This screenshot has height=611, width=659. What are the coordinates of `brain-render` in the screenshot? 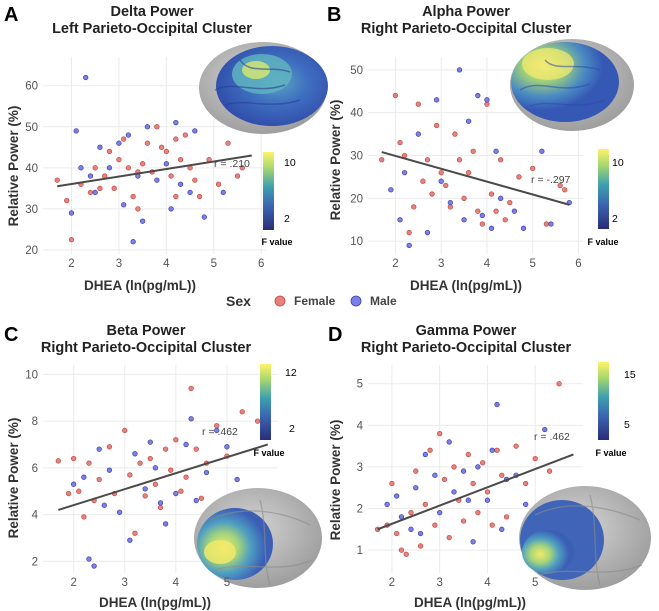 It's located at (585, 538).